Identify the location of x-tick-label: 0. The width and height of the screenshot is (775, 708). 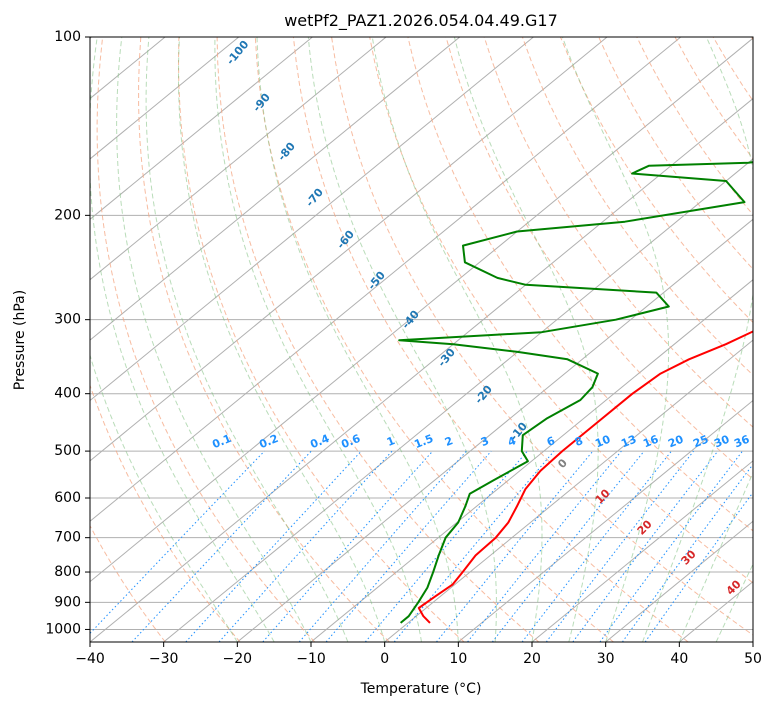
(384, 659).